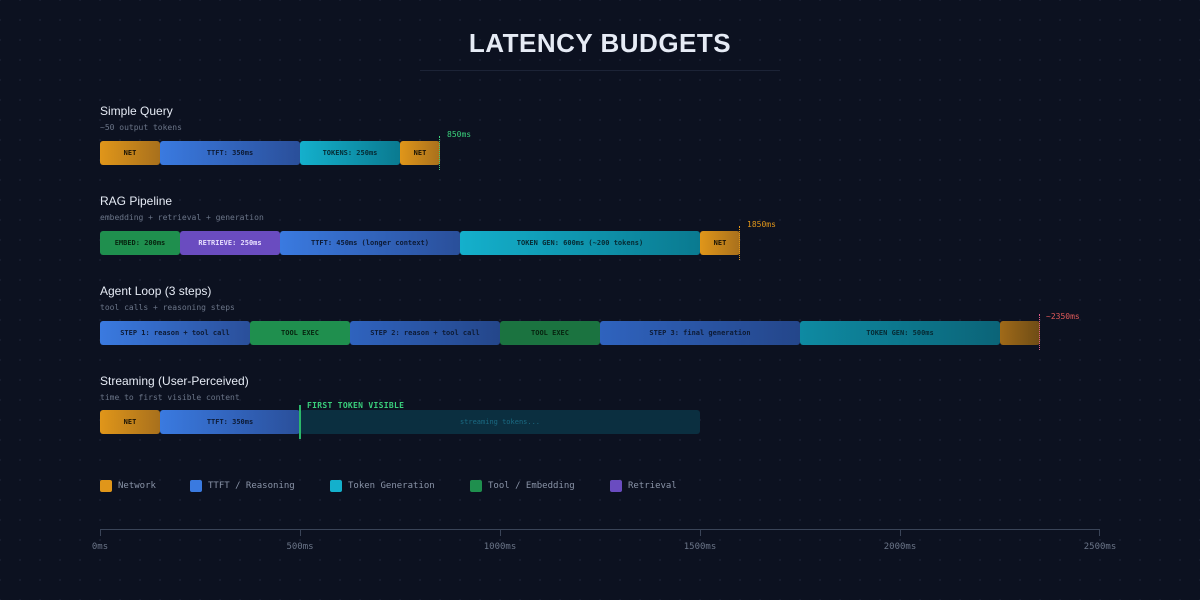 Image resolution: width=1200 pixels, height=600 pixels. What do you see at coordinates (136, 111) in the screenshot?
I see `section-title-simple-query: Simple Query` at bounding box center [136, 111].